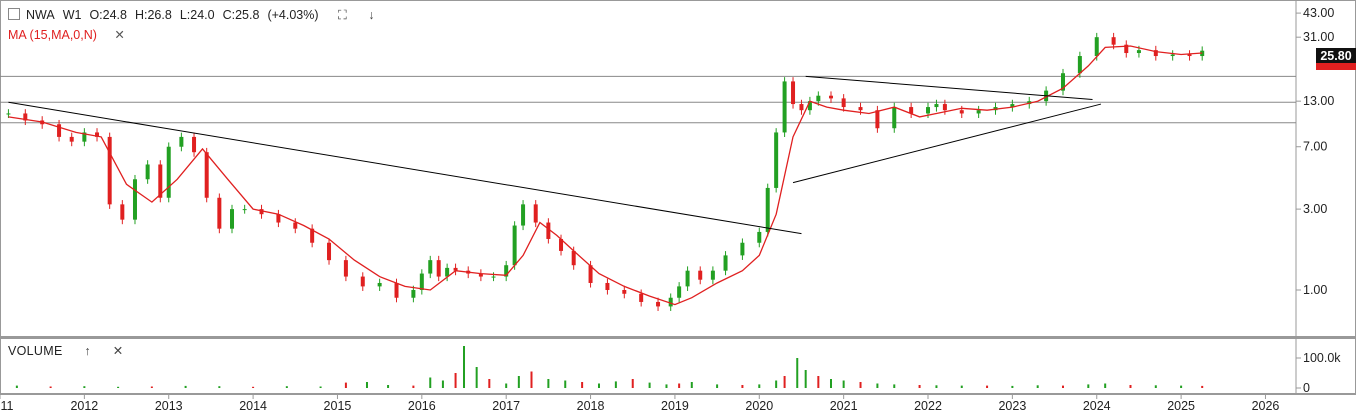  Describe the element at coordinates (338, 406) in the screenshot. I see `x-tick-label: 2015` at that location.